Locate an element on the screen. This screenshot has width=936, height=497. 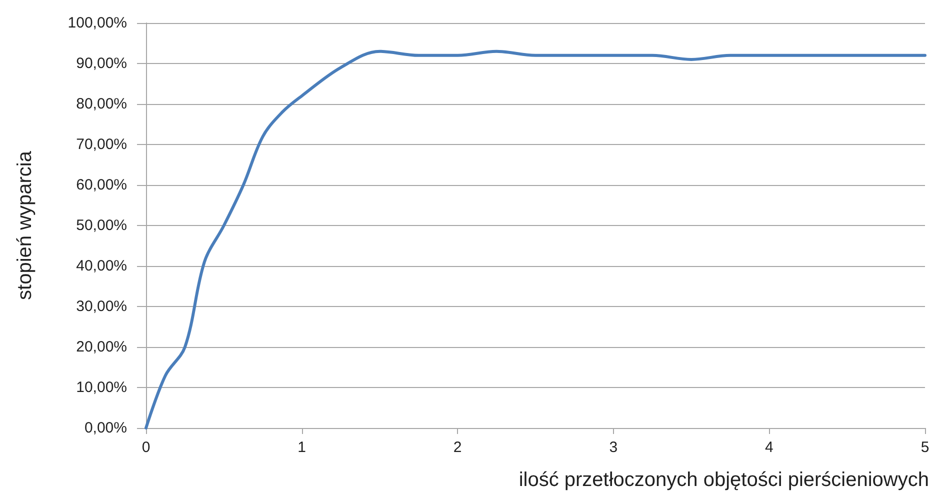
y-tick-label: 30,00% is located at coordinates (101, 306).